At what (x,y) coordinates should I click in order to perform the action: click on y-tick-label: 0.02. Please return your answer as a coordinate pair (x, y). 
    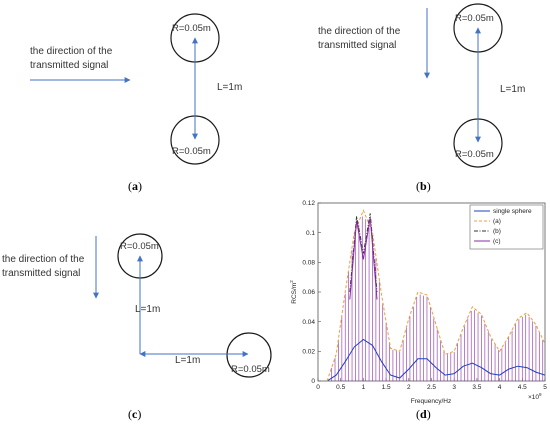
    Looking at the image, I should click on (308, 352).